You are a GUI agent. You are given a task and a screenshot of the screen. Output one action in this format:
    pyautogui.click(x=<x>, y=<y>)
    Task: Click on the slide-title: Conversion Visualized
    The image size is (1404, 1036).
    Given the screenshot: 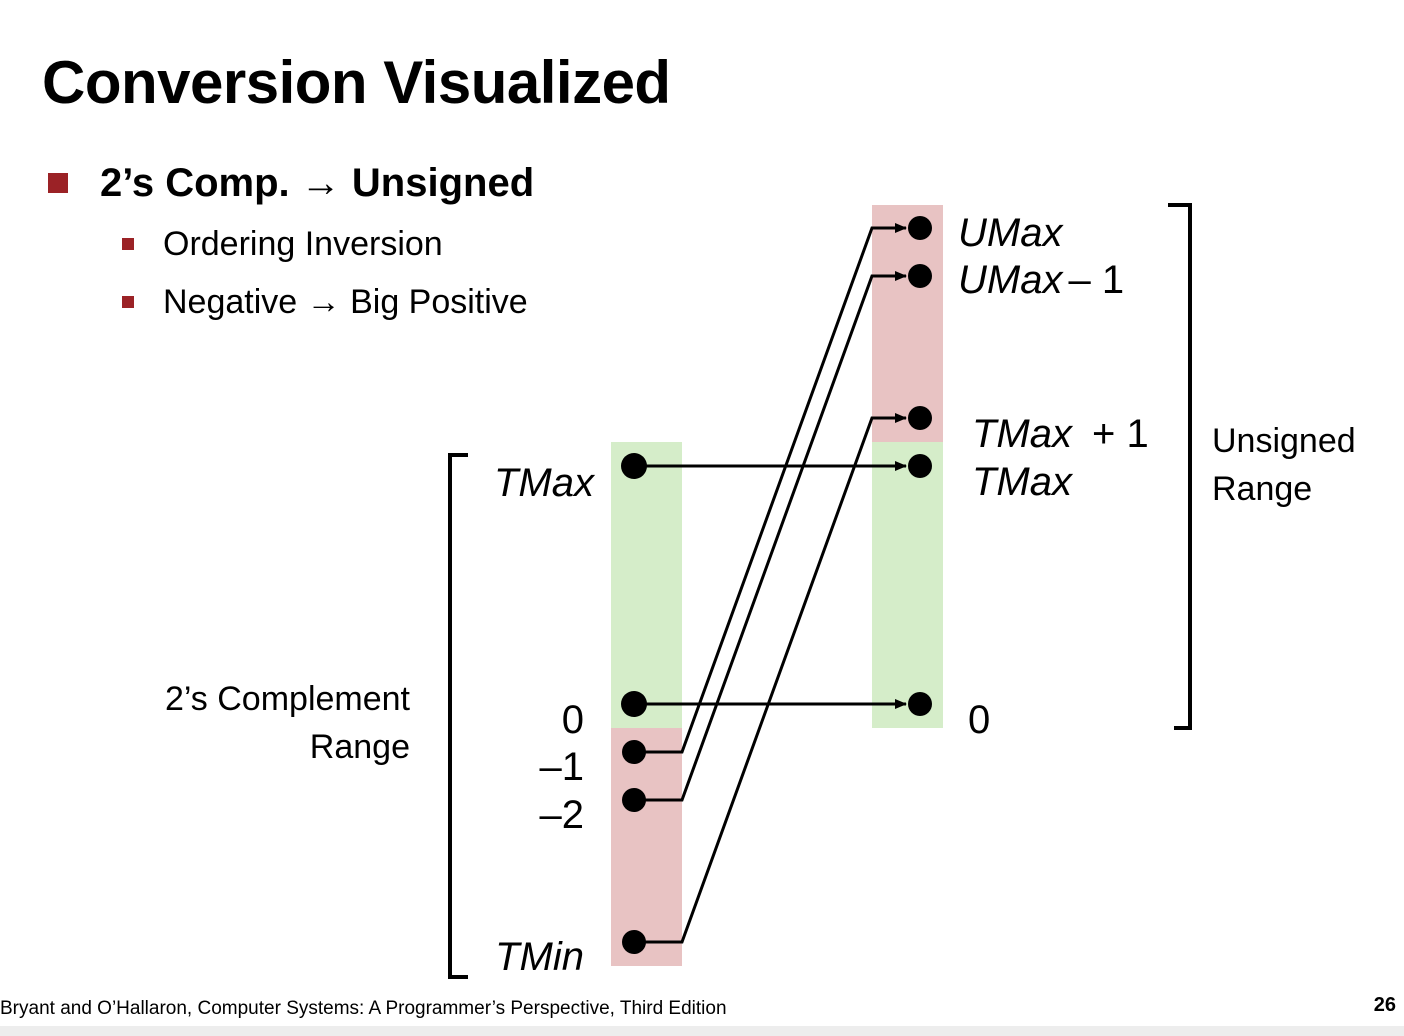 What is the action you would take?
    pyautogui.click(x=356, y=82)
    